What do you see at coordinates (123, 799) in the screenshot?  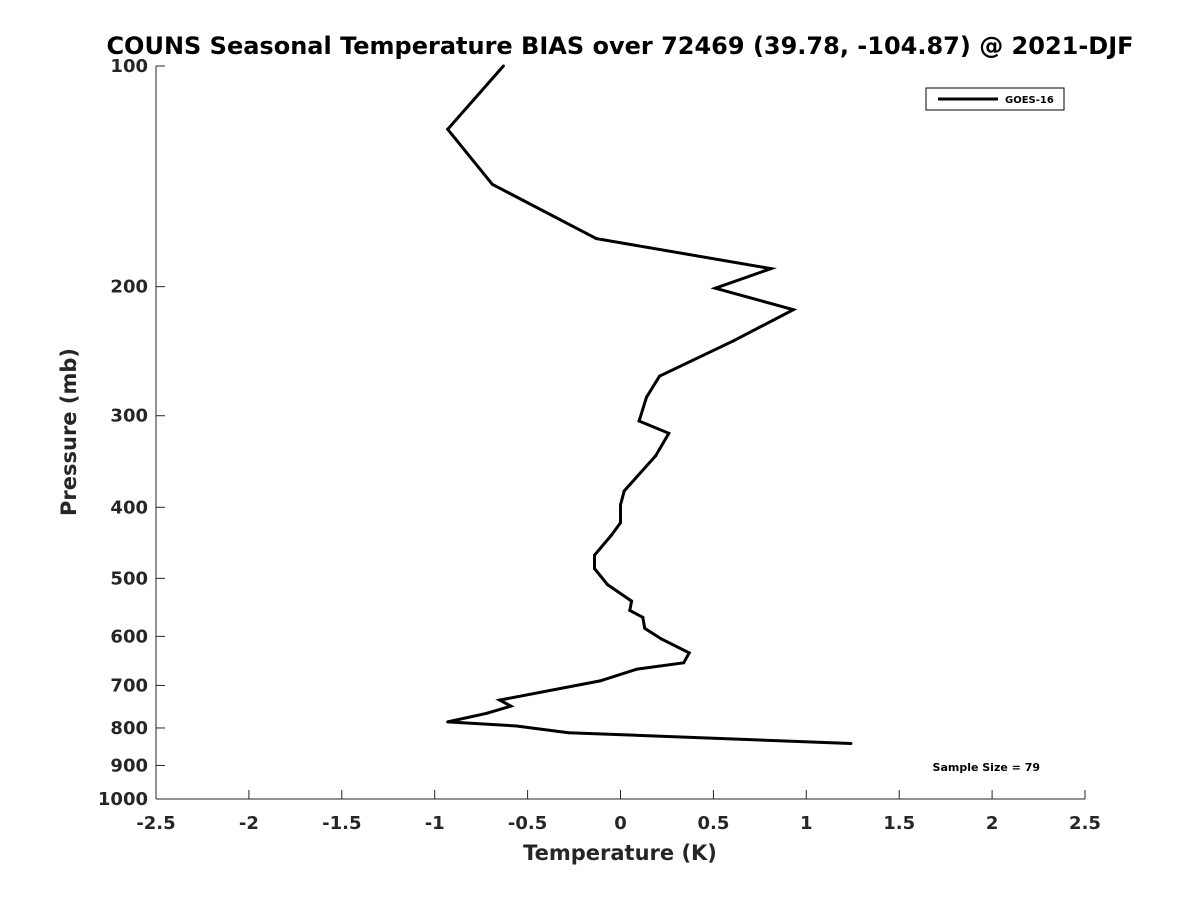 I see `y-tick-label: 1000` at bounding box center [123, 799].